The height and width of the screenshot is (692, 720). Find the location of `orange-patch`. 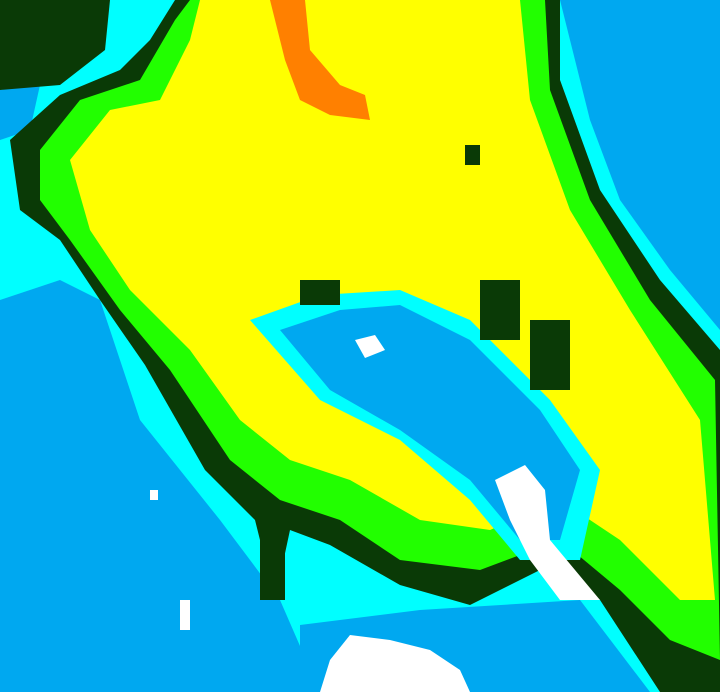

orange-patch is located at coordinates (320, 60).